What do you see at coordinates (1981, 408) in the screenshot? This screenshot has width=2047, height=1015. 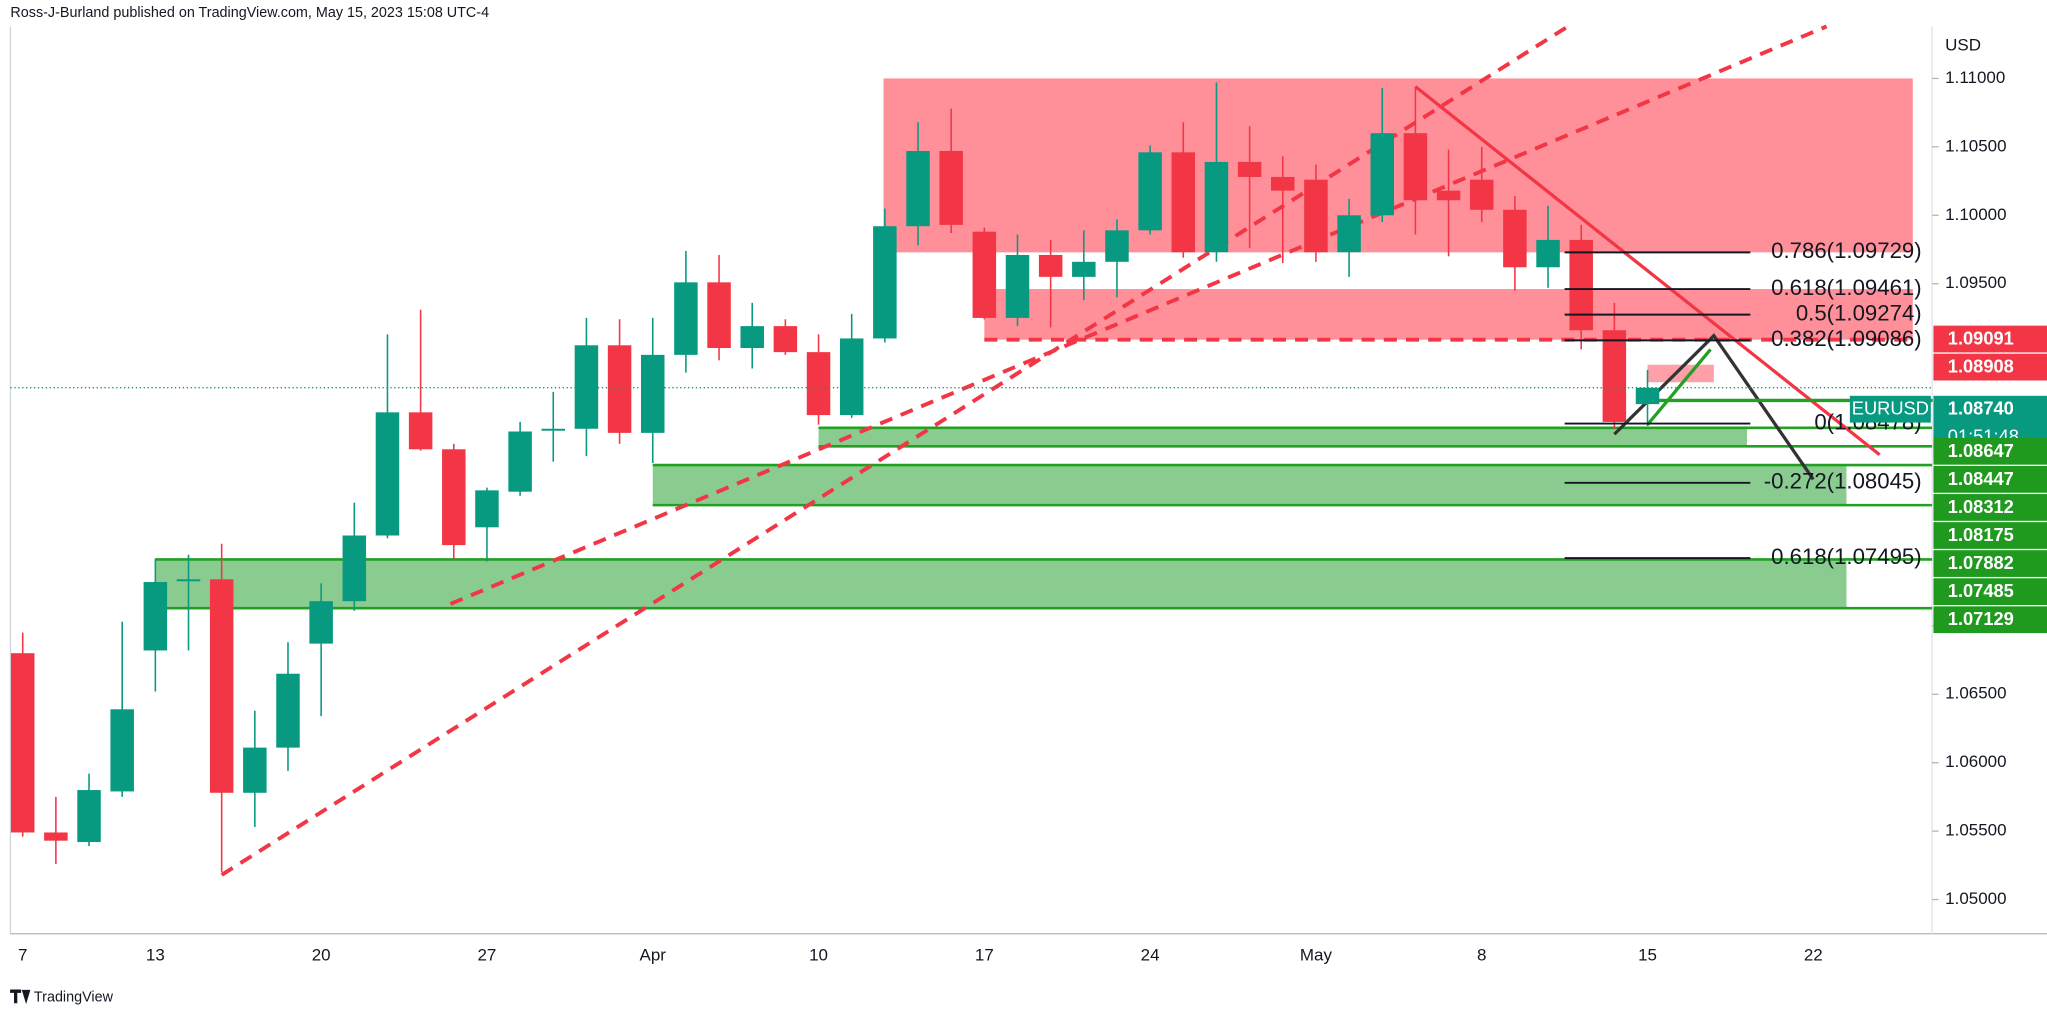 I see `price-label: 1.08740` at bounding box center [1981, 408].